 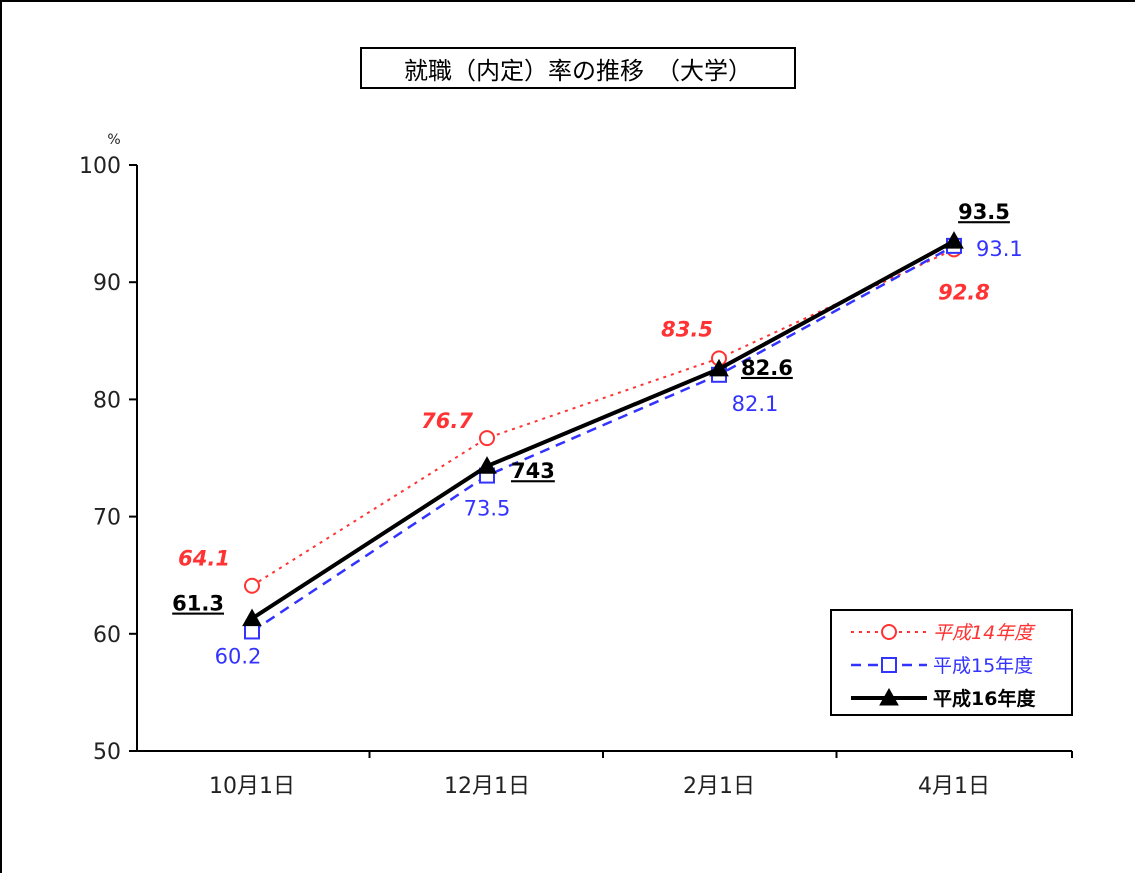 What do you see at coordinates (204, 559) in the screenshot?
I see `data-label: 64.1` at bounding box center [204, 559].